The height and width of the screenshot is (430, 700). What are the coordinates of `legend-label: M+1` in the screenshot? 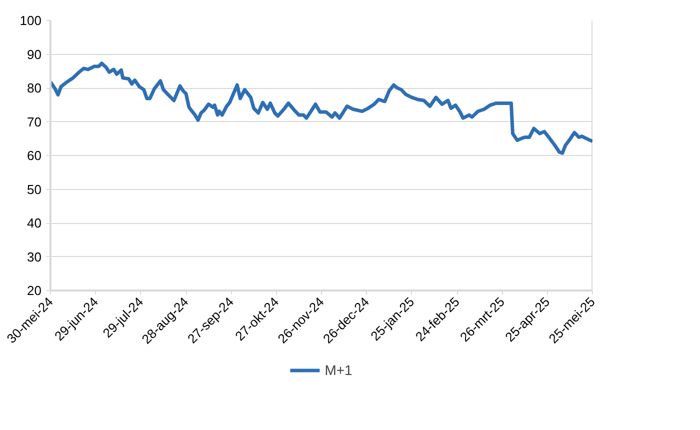 It's located at (338, 370).